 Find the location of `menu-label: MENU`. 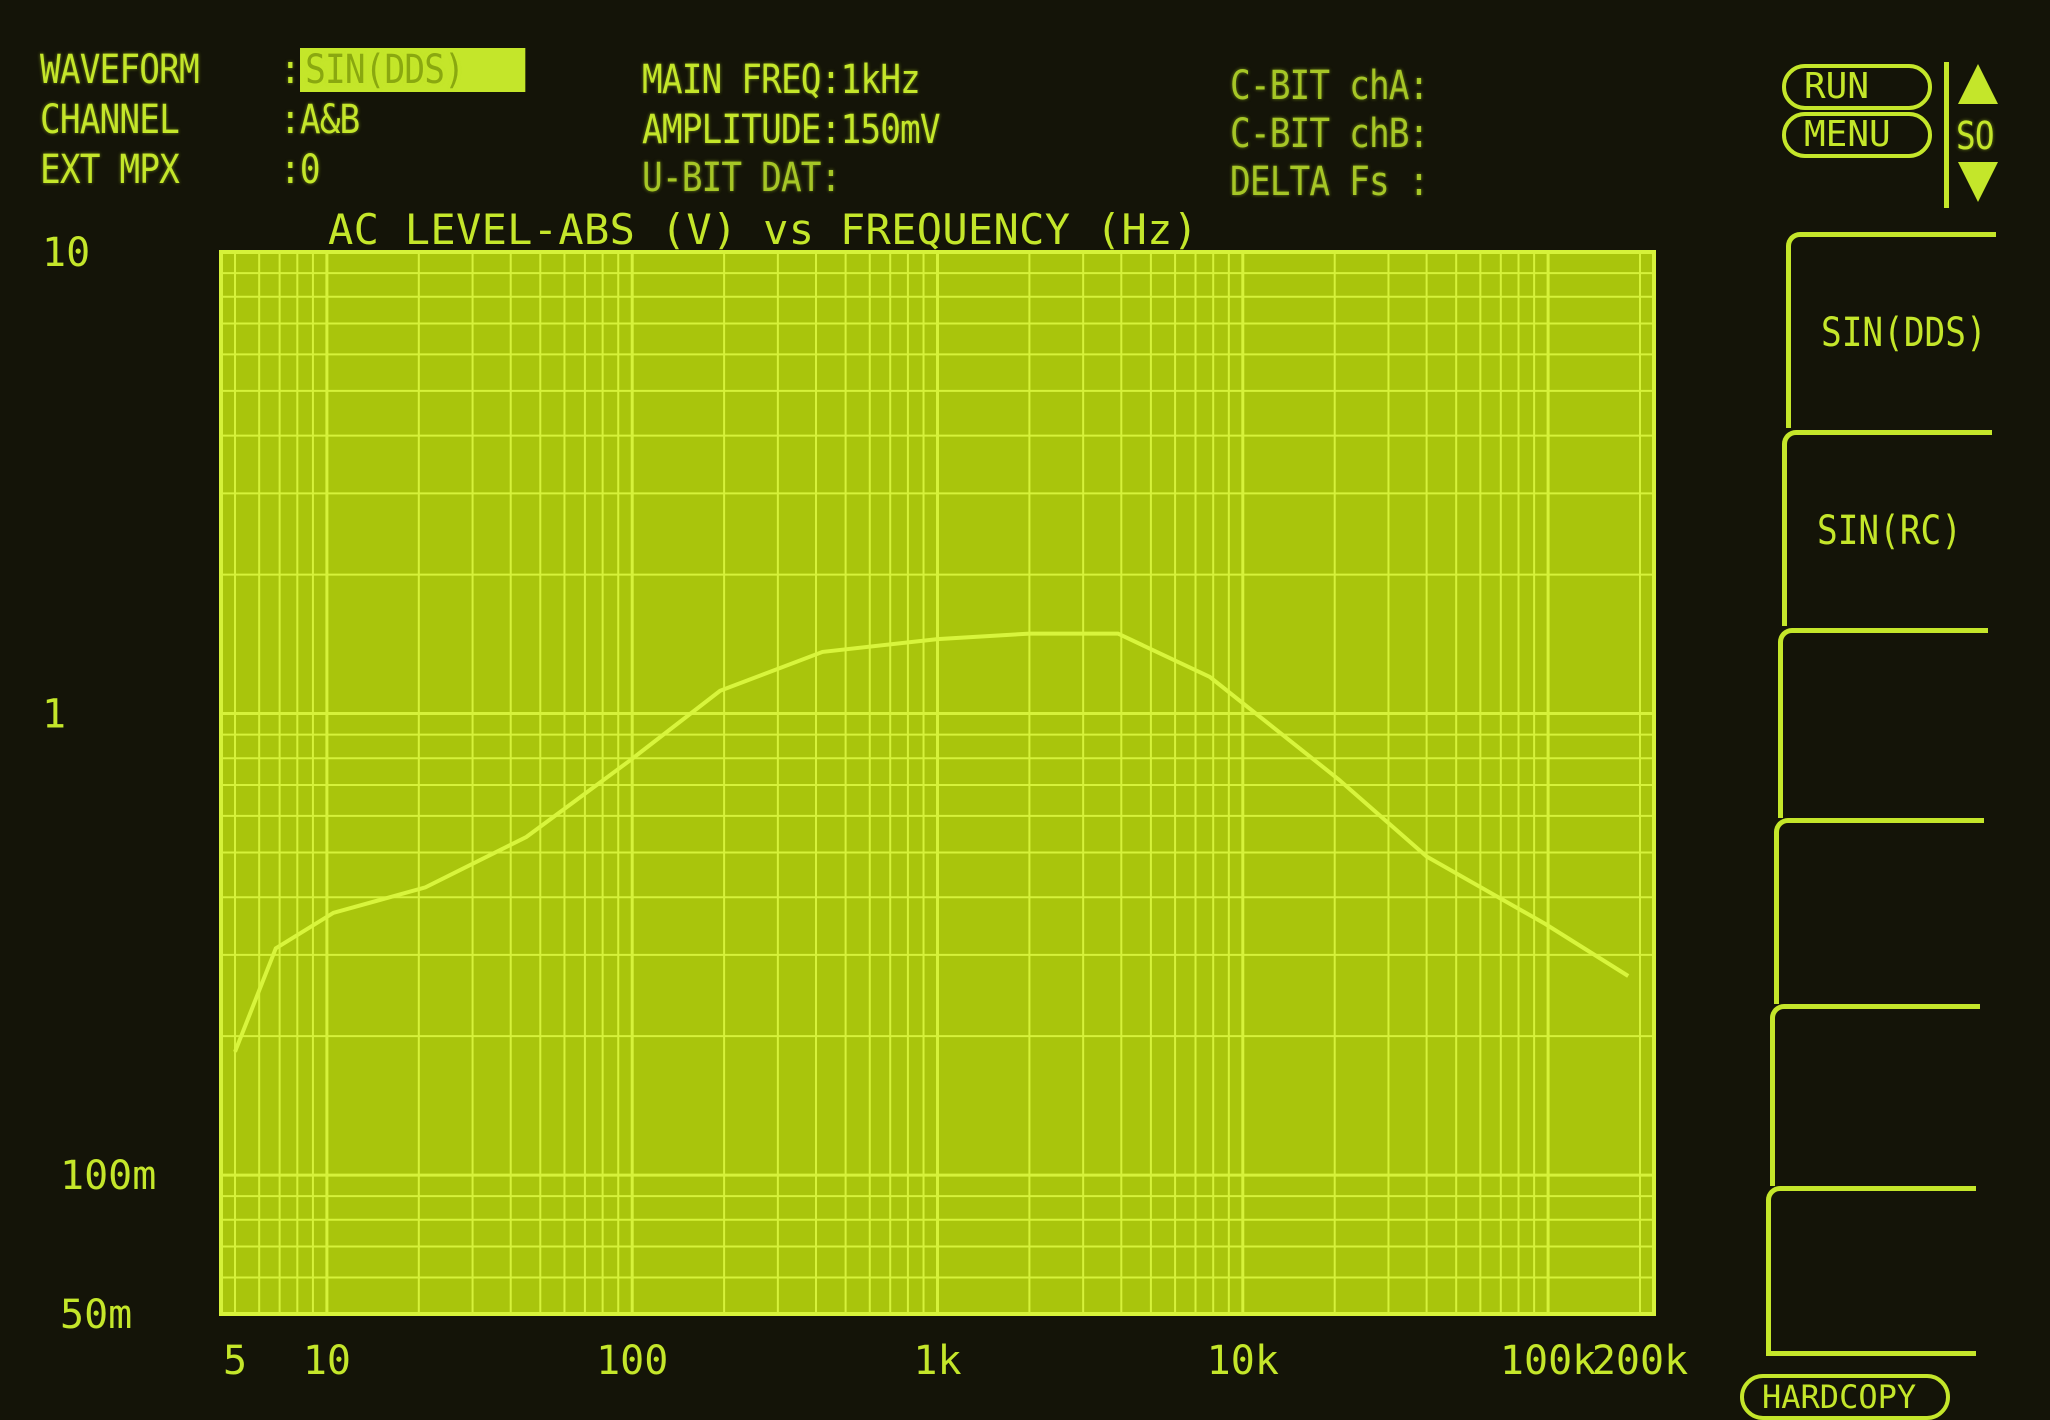

menu-label: MENU is located at coordinates (1847, 134).